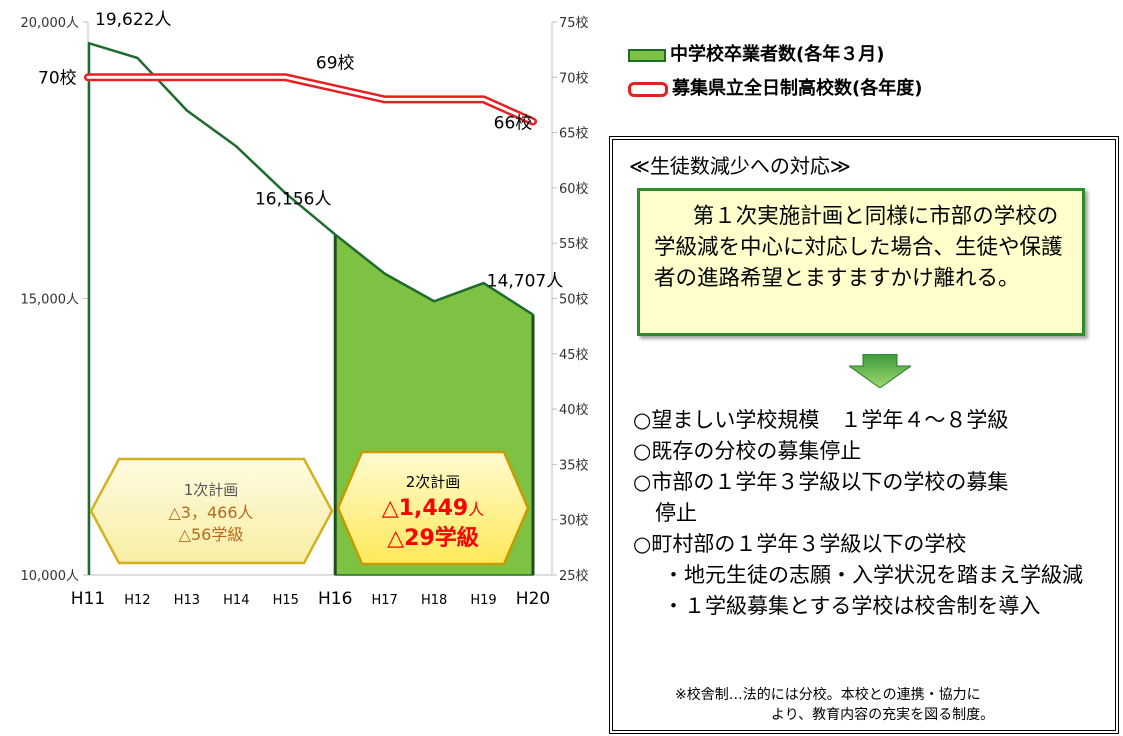 Image resolution: width=1123 pixels, height=736 pixels. Describe the element at coordinates (574, 78) in the screenshot. I see `right-tick-label: 70校` at that location.